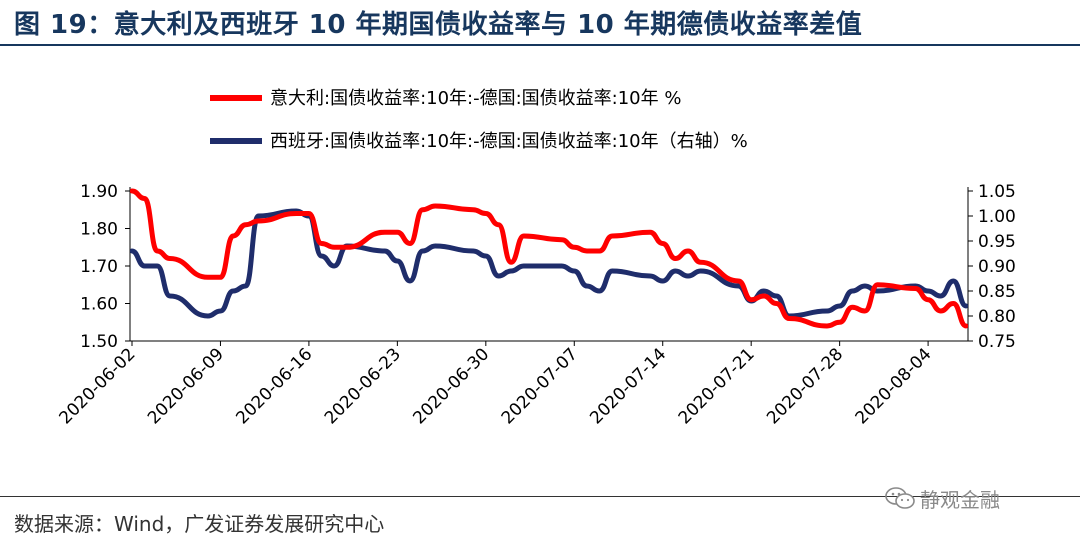 This screenshot has width=1080, height=548. Describe the element at coordinates (997, 267) in the screenshot. I see `right-tick-label: 0.90` at that location.